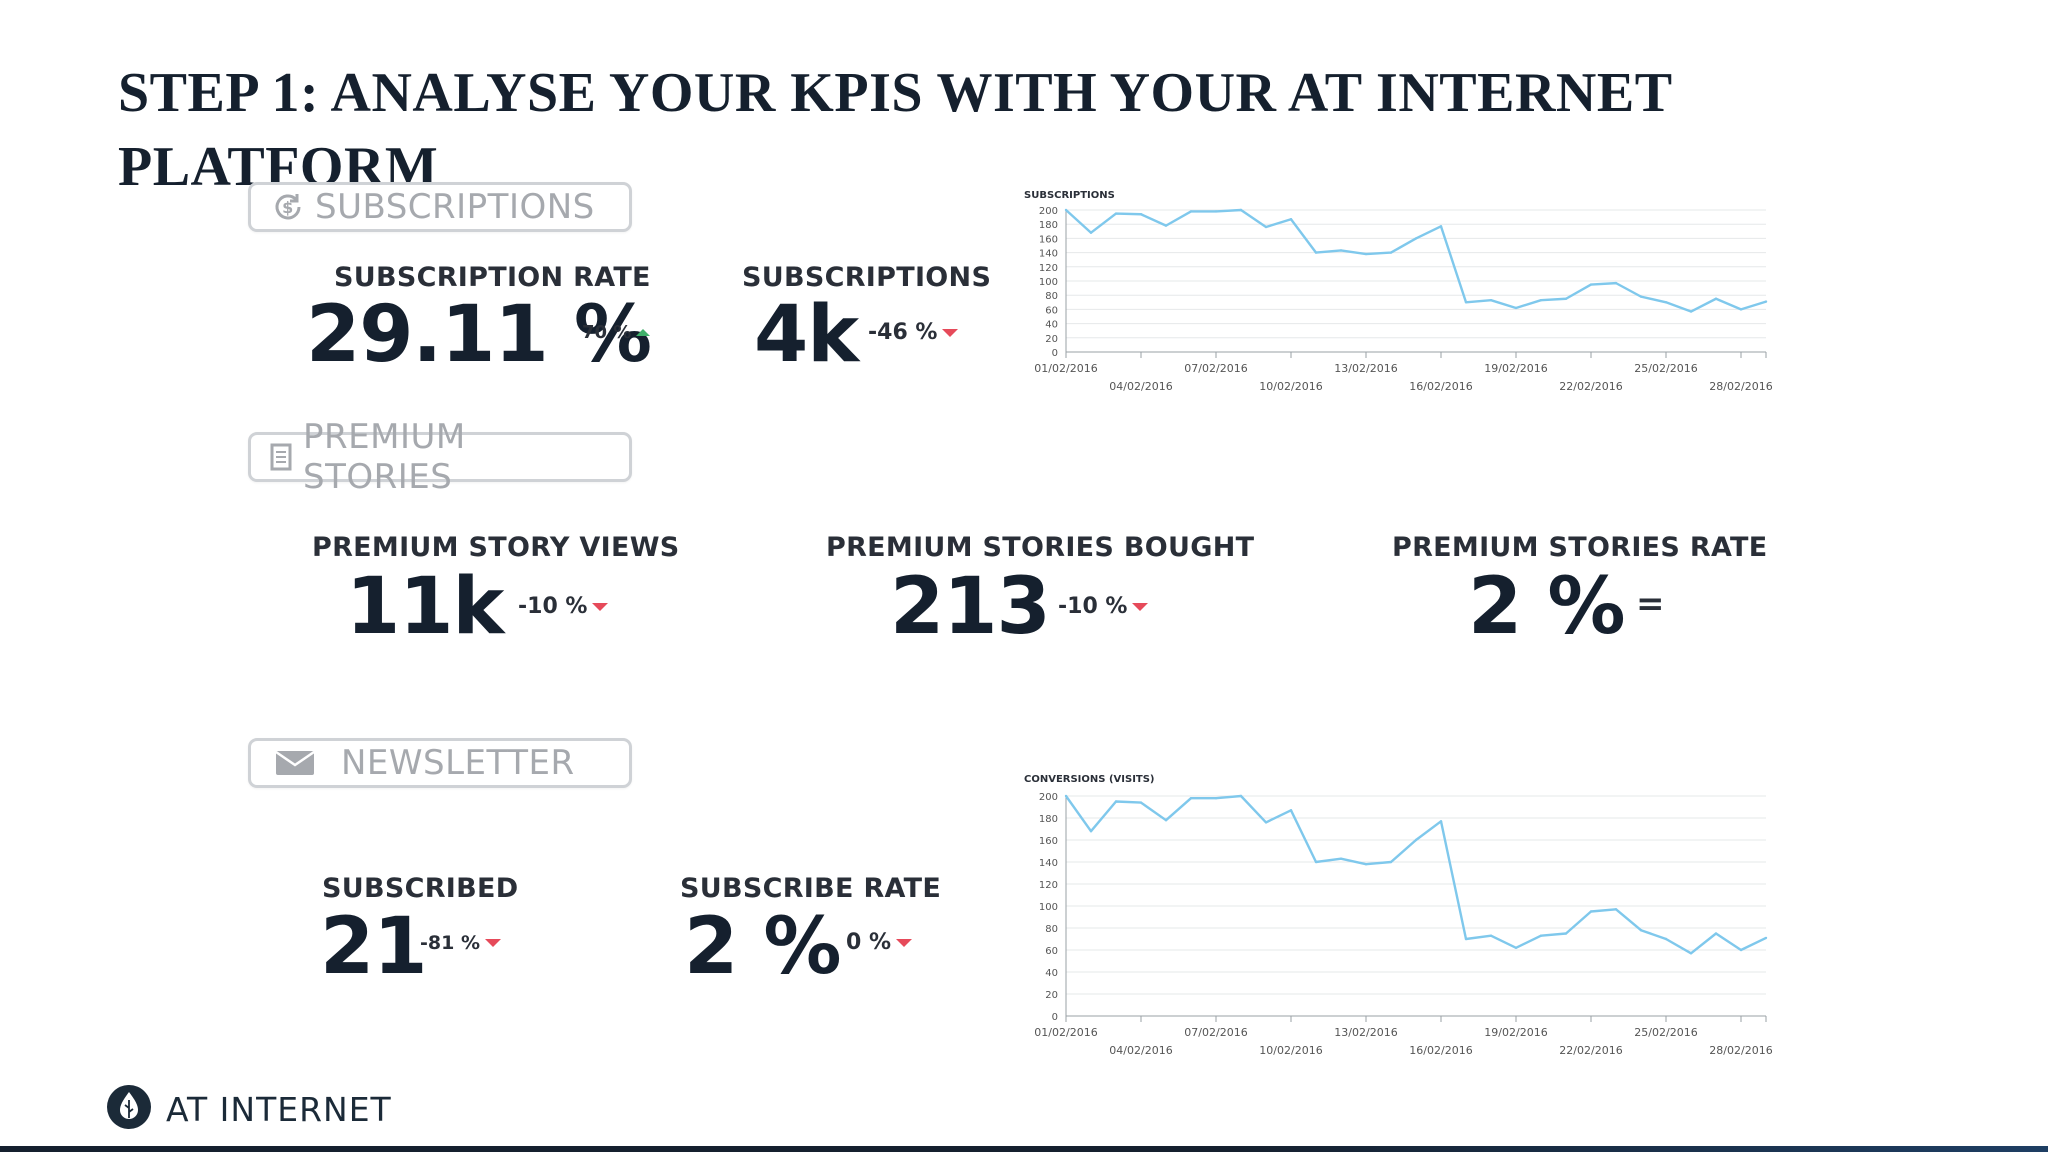  Describe the element at coordinates (1040, 547) in the screenshot. I see `kpi-label-premium-stories-bought: PREMIUM STORIES BOUGHT` at that location.